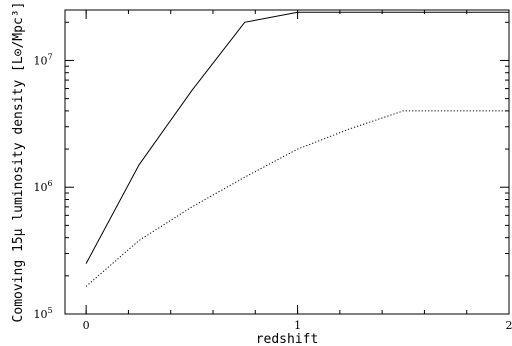 The width and height of the screenshot is (512, 346). What do you see at coordinates (297, 325) in the screenshot?
I see `x-tick-label: 1` at bounding box center [297, 325].